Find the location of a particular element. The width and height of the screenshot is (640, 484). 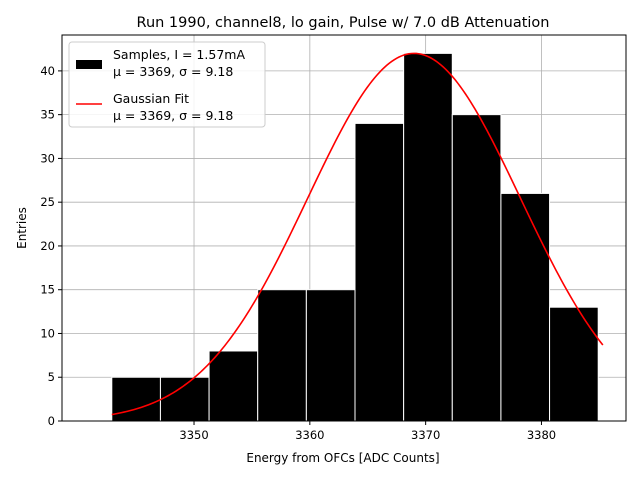

legend-label-fit: Gaussian Fit is located at coordinates (151, 98).